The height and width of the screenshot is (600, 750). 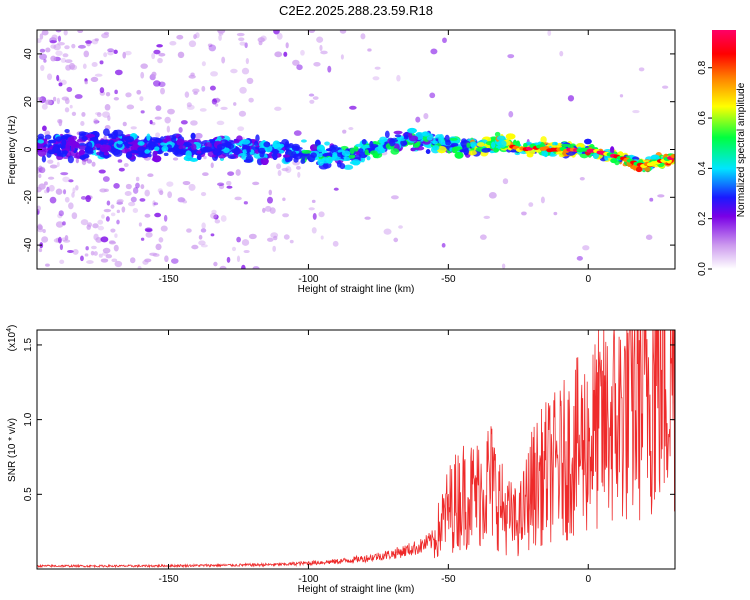 I want to click on spectrogram-y-tick-label: 0, so click(x=28, y=149).